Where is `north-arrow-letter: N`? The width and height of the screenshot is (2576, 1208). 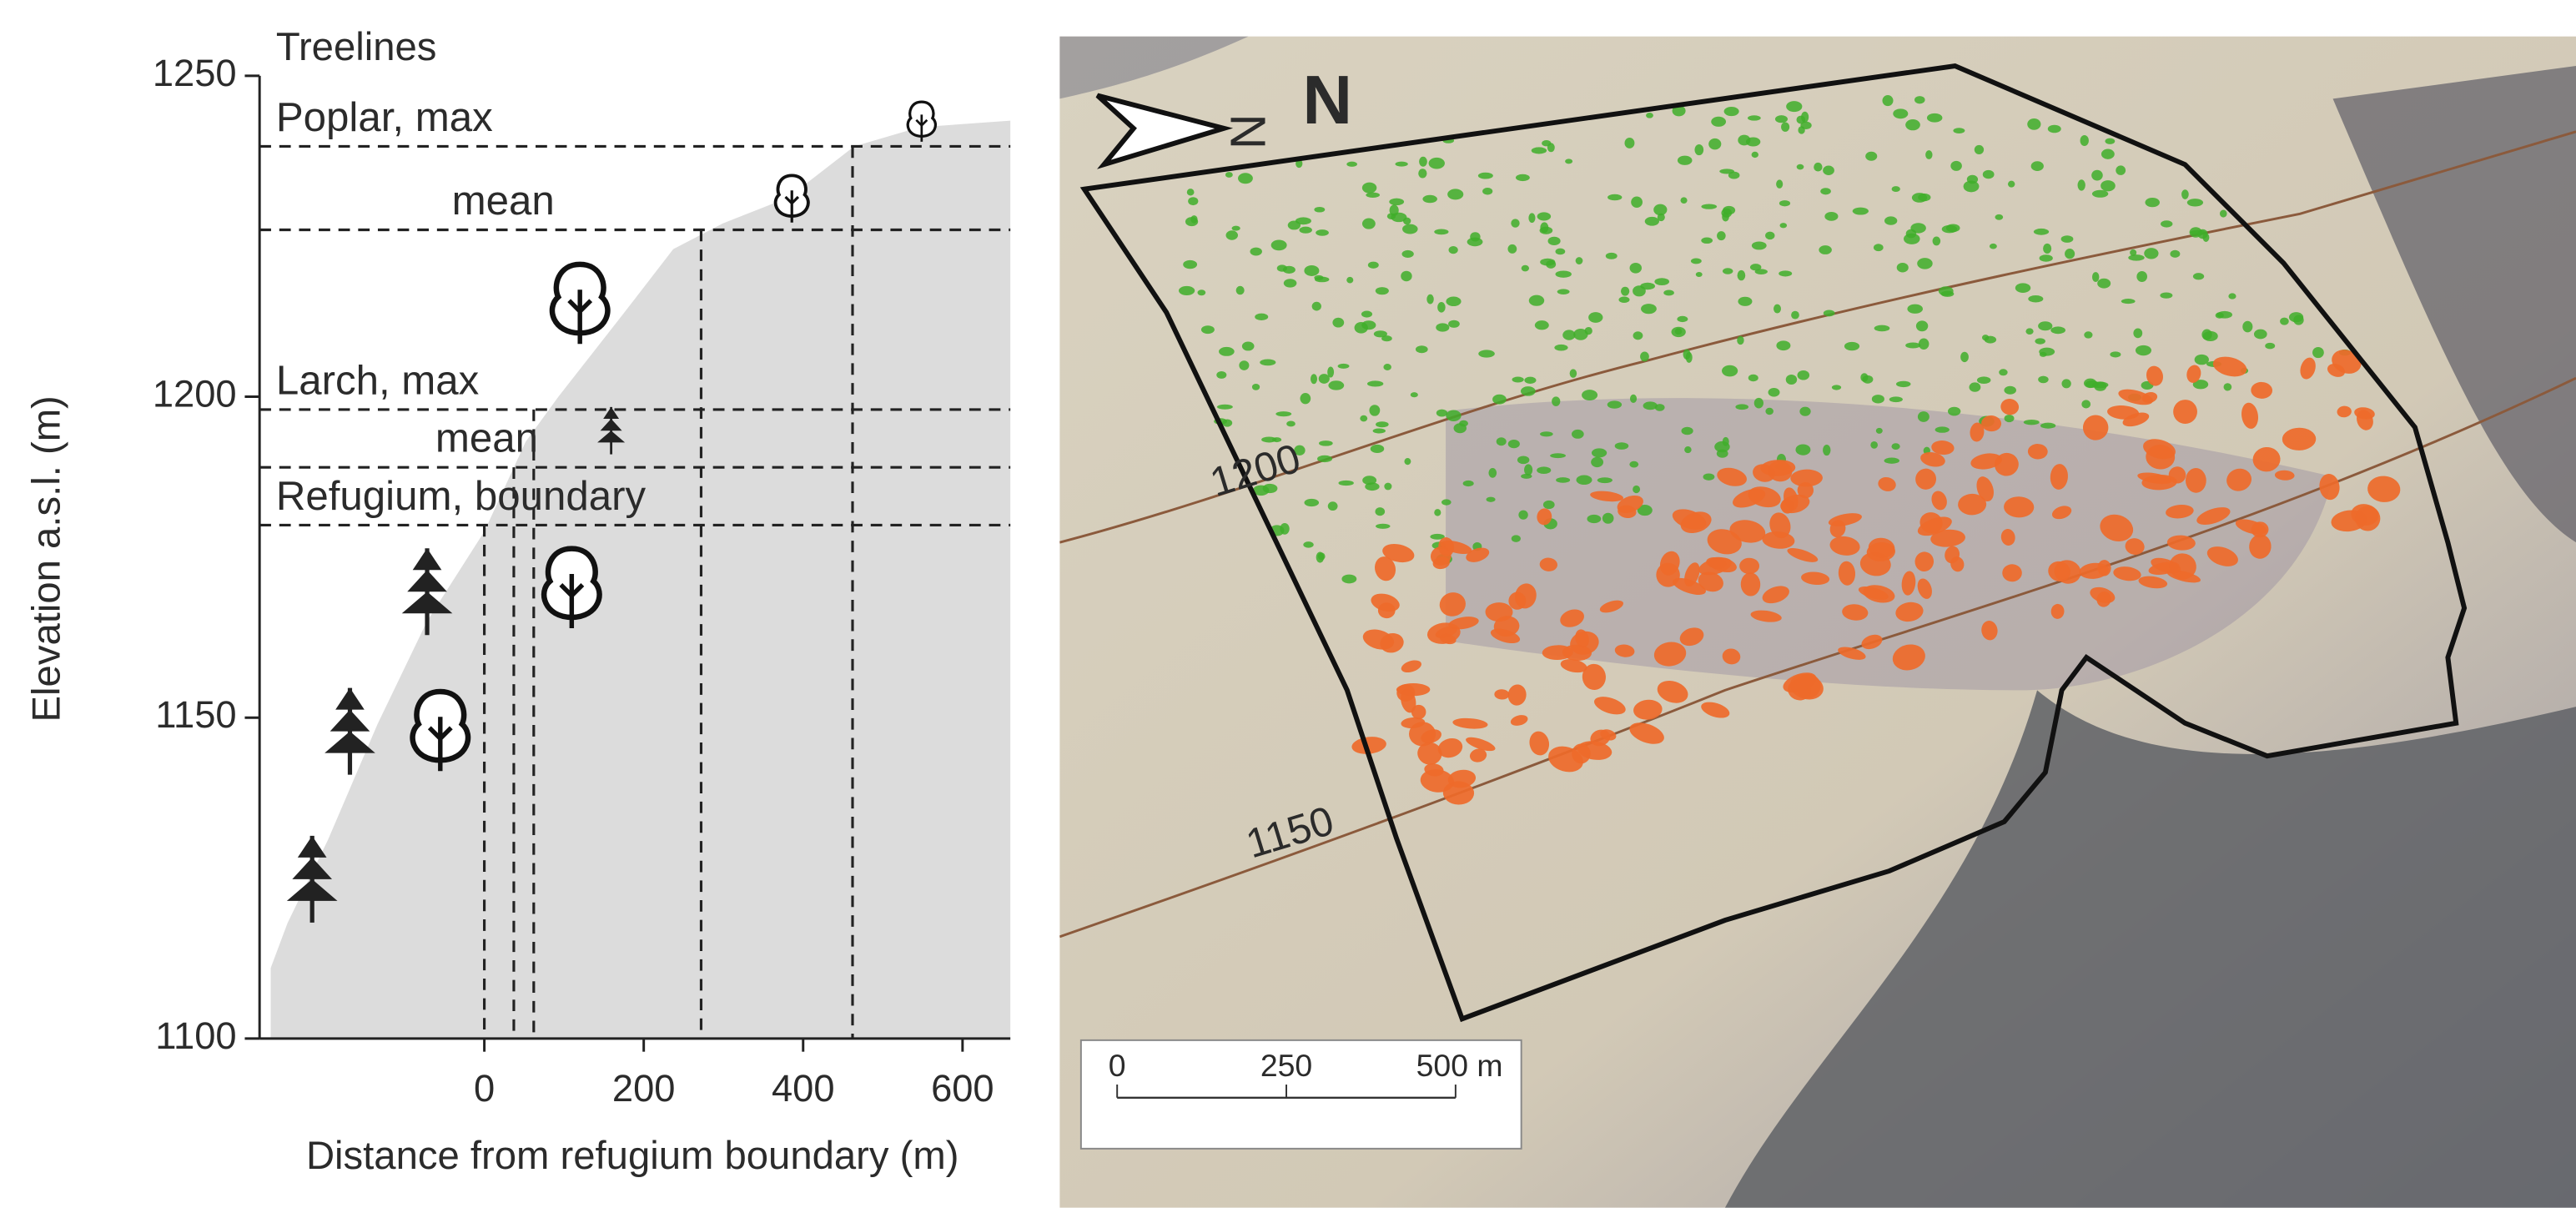 north-arrow-letter: N is located at coordinates (1247, 131).